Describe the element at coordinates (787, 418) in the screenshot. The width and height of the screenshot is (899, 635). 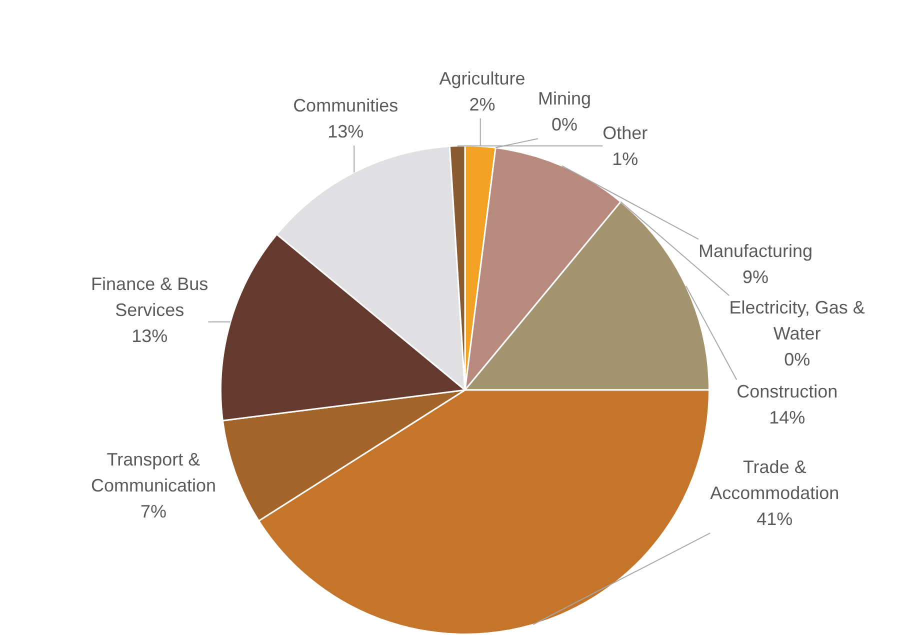
I see `data-label: 14%` at that location.